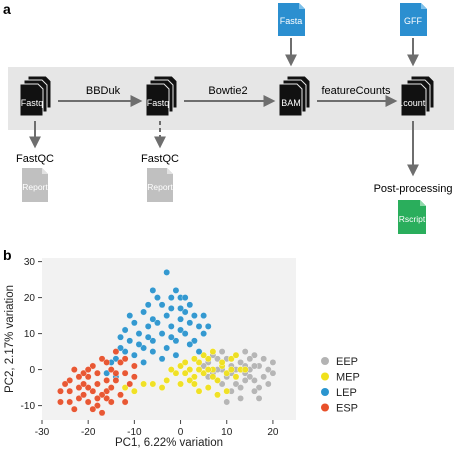  What do you see at coordinates (28, 406) in the screenshot?
I see `y-tick-label: -10` at bounding box center [28, 406].